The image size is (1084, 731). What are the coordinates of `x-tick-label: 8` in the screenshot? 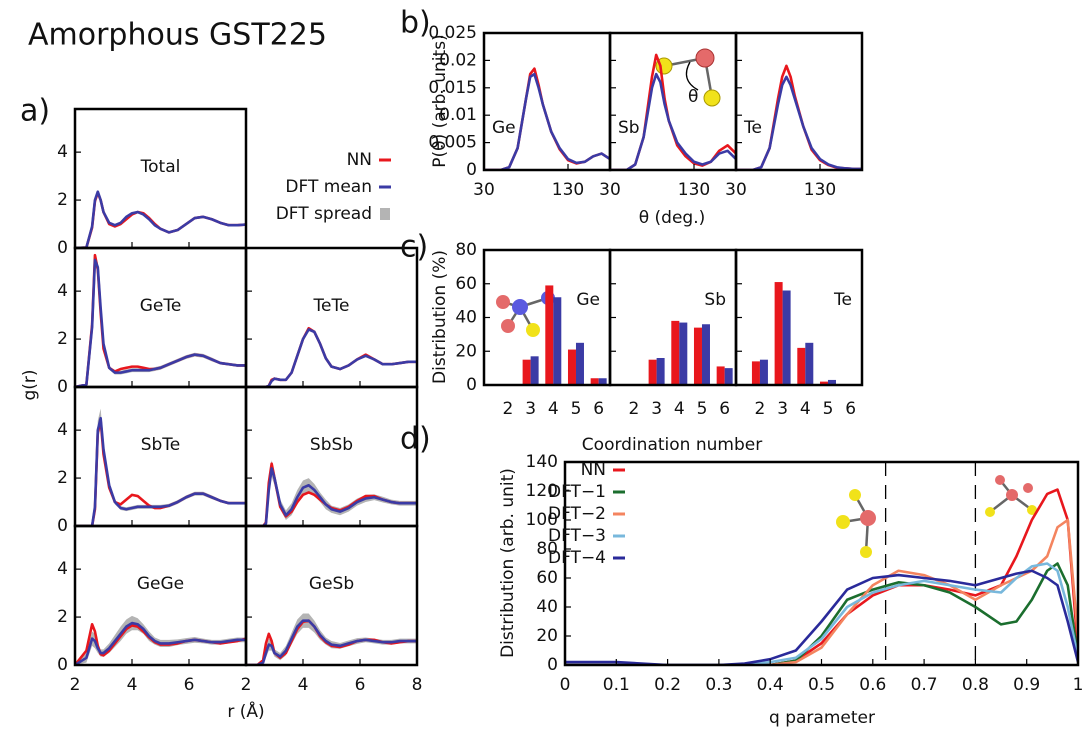 It's located at (417, 685).